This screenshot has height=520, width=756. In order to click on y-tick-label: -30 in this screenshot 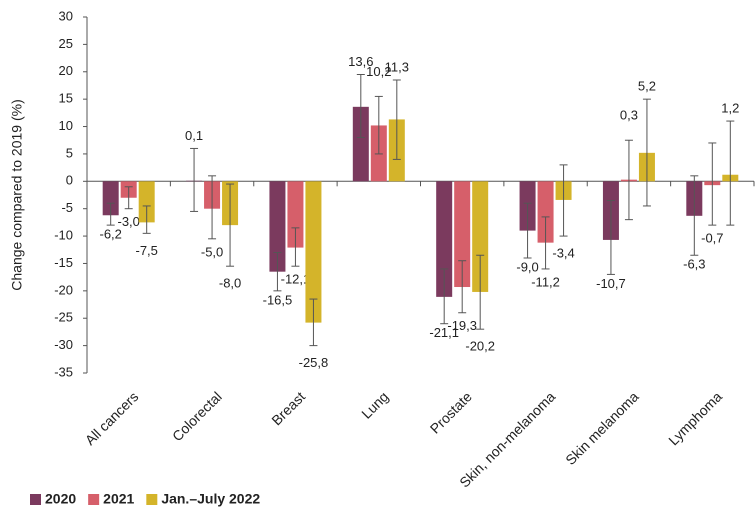, I will do `click(63, 344)`.